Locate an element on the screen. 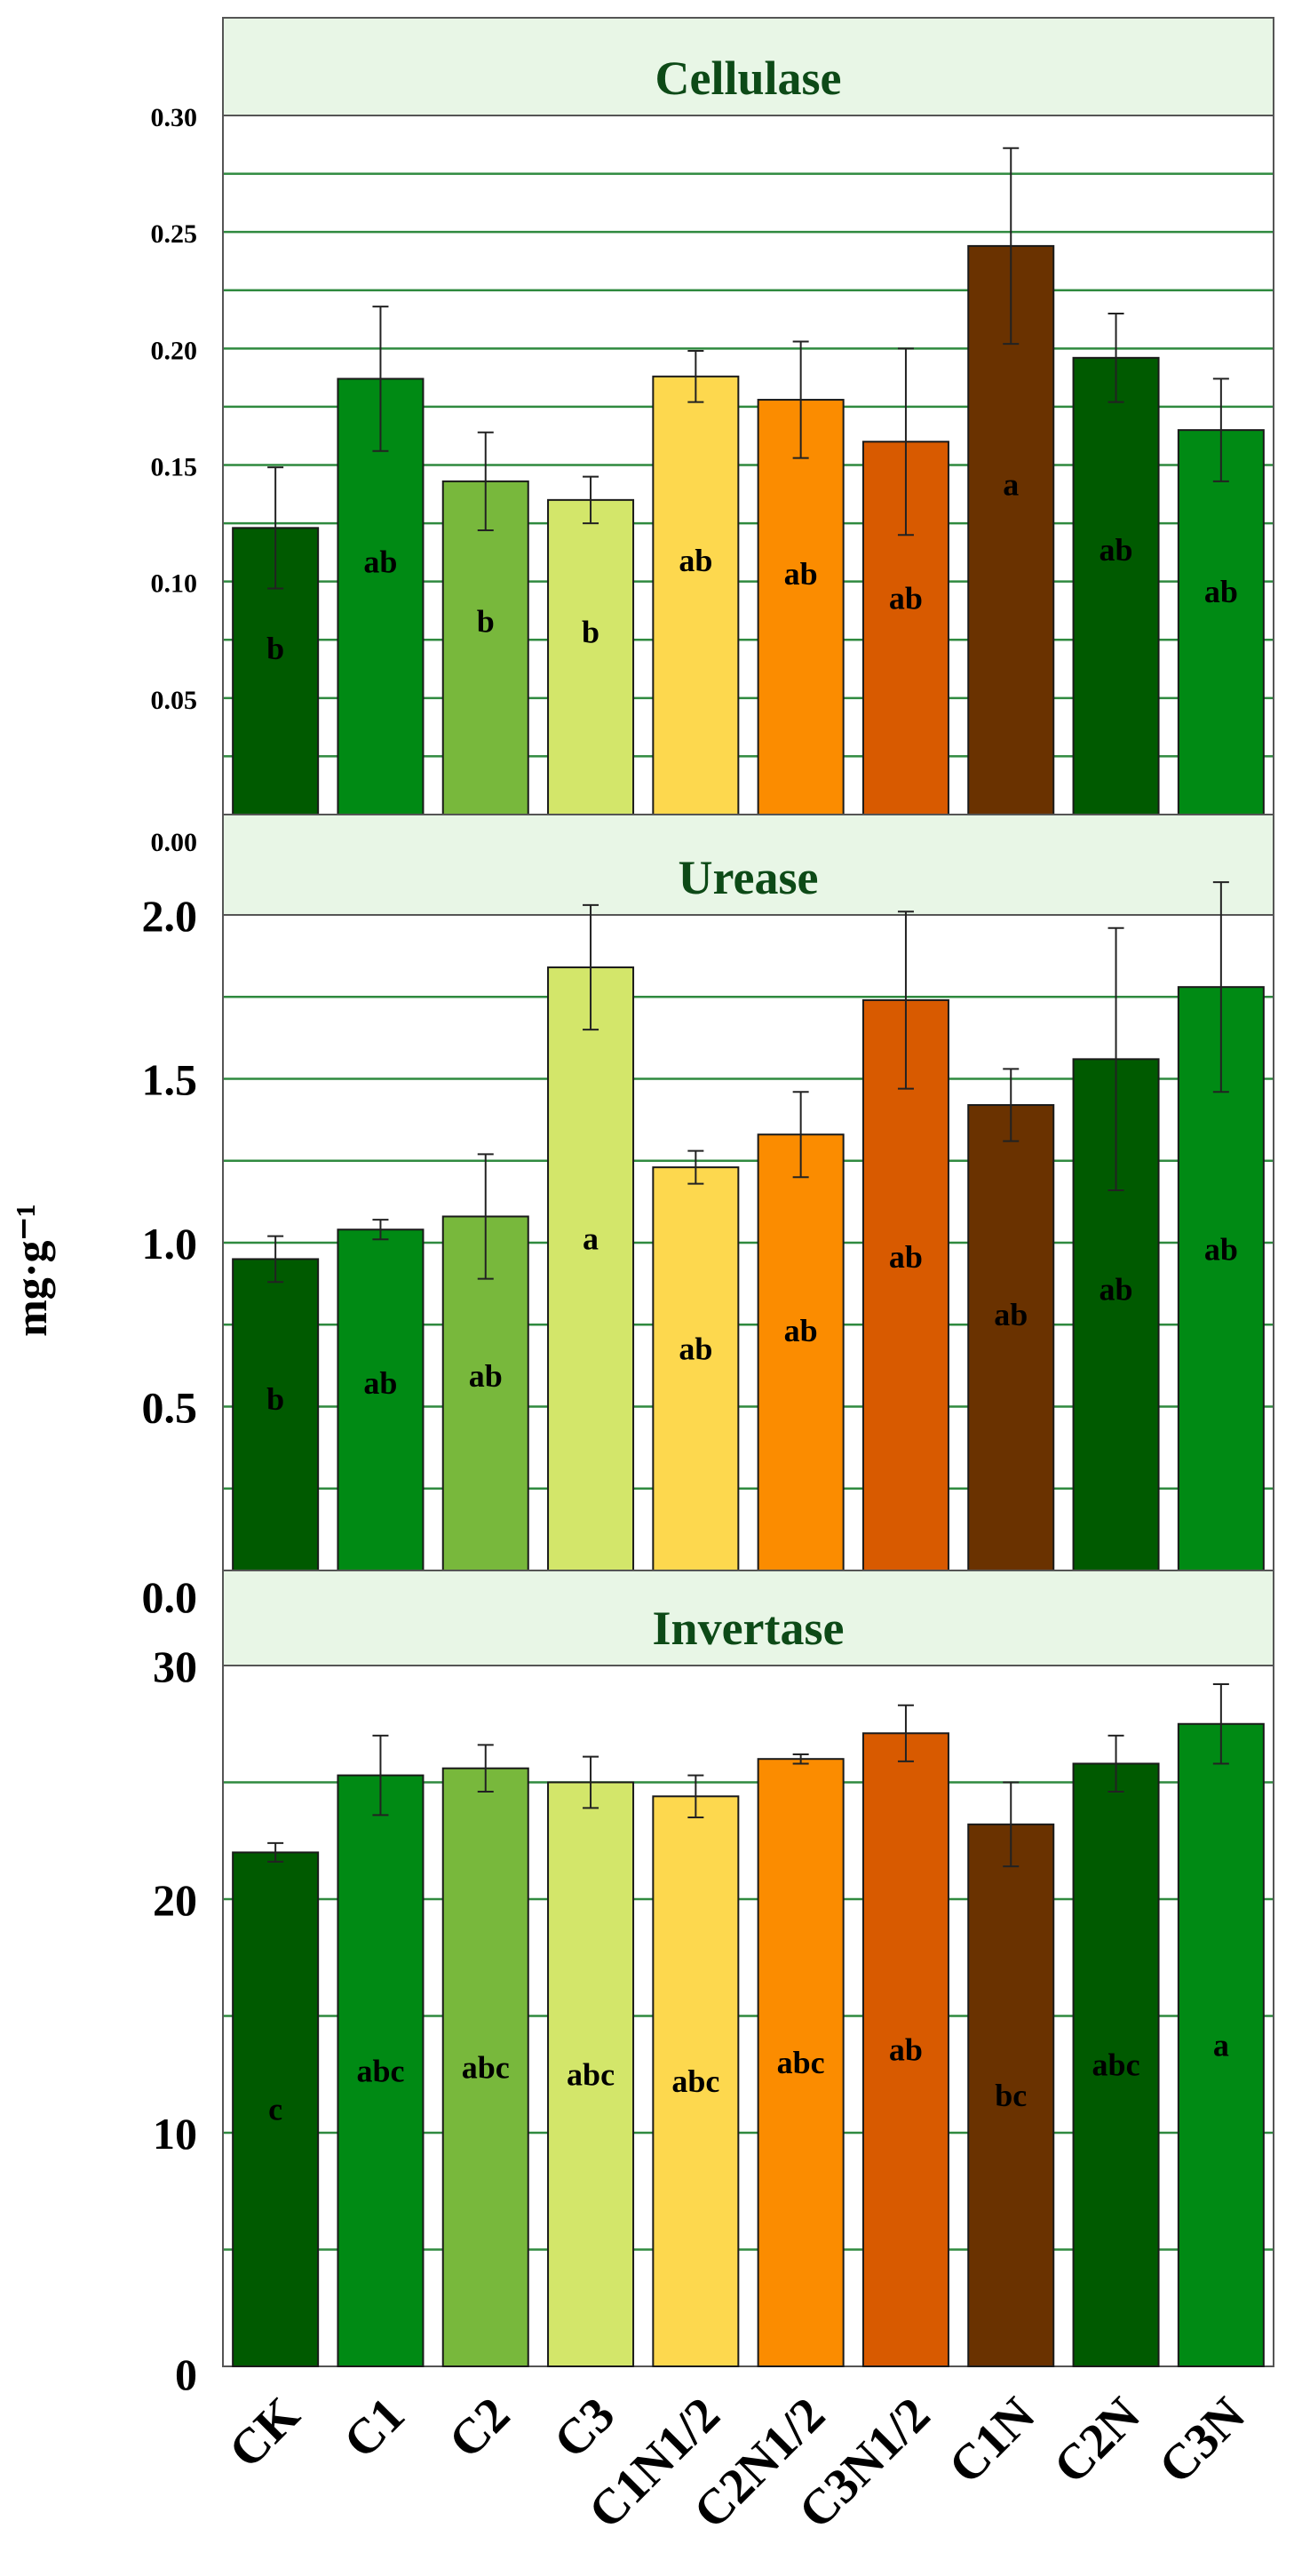 The width and height of the screenshot is (1294, 2576). y-tick-label: 0.00 is located at coordinates (174, 842).